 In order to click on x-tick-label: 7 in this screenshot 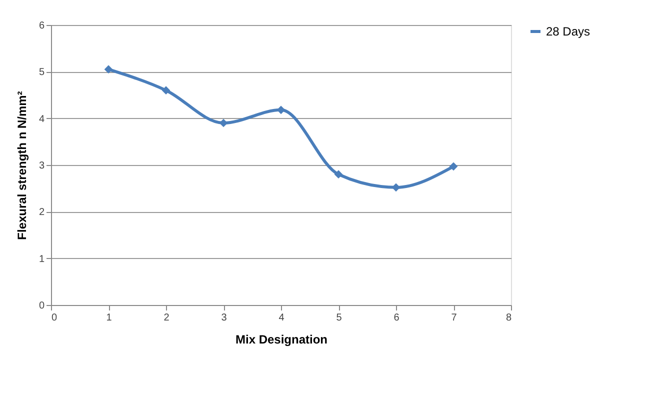, I will do `click(454, 318)`.